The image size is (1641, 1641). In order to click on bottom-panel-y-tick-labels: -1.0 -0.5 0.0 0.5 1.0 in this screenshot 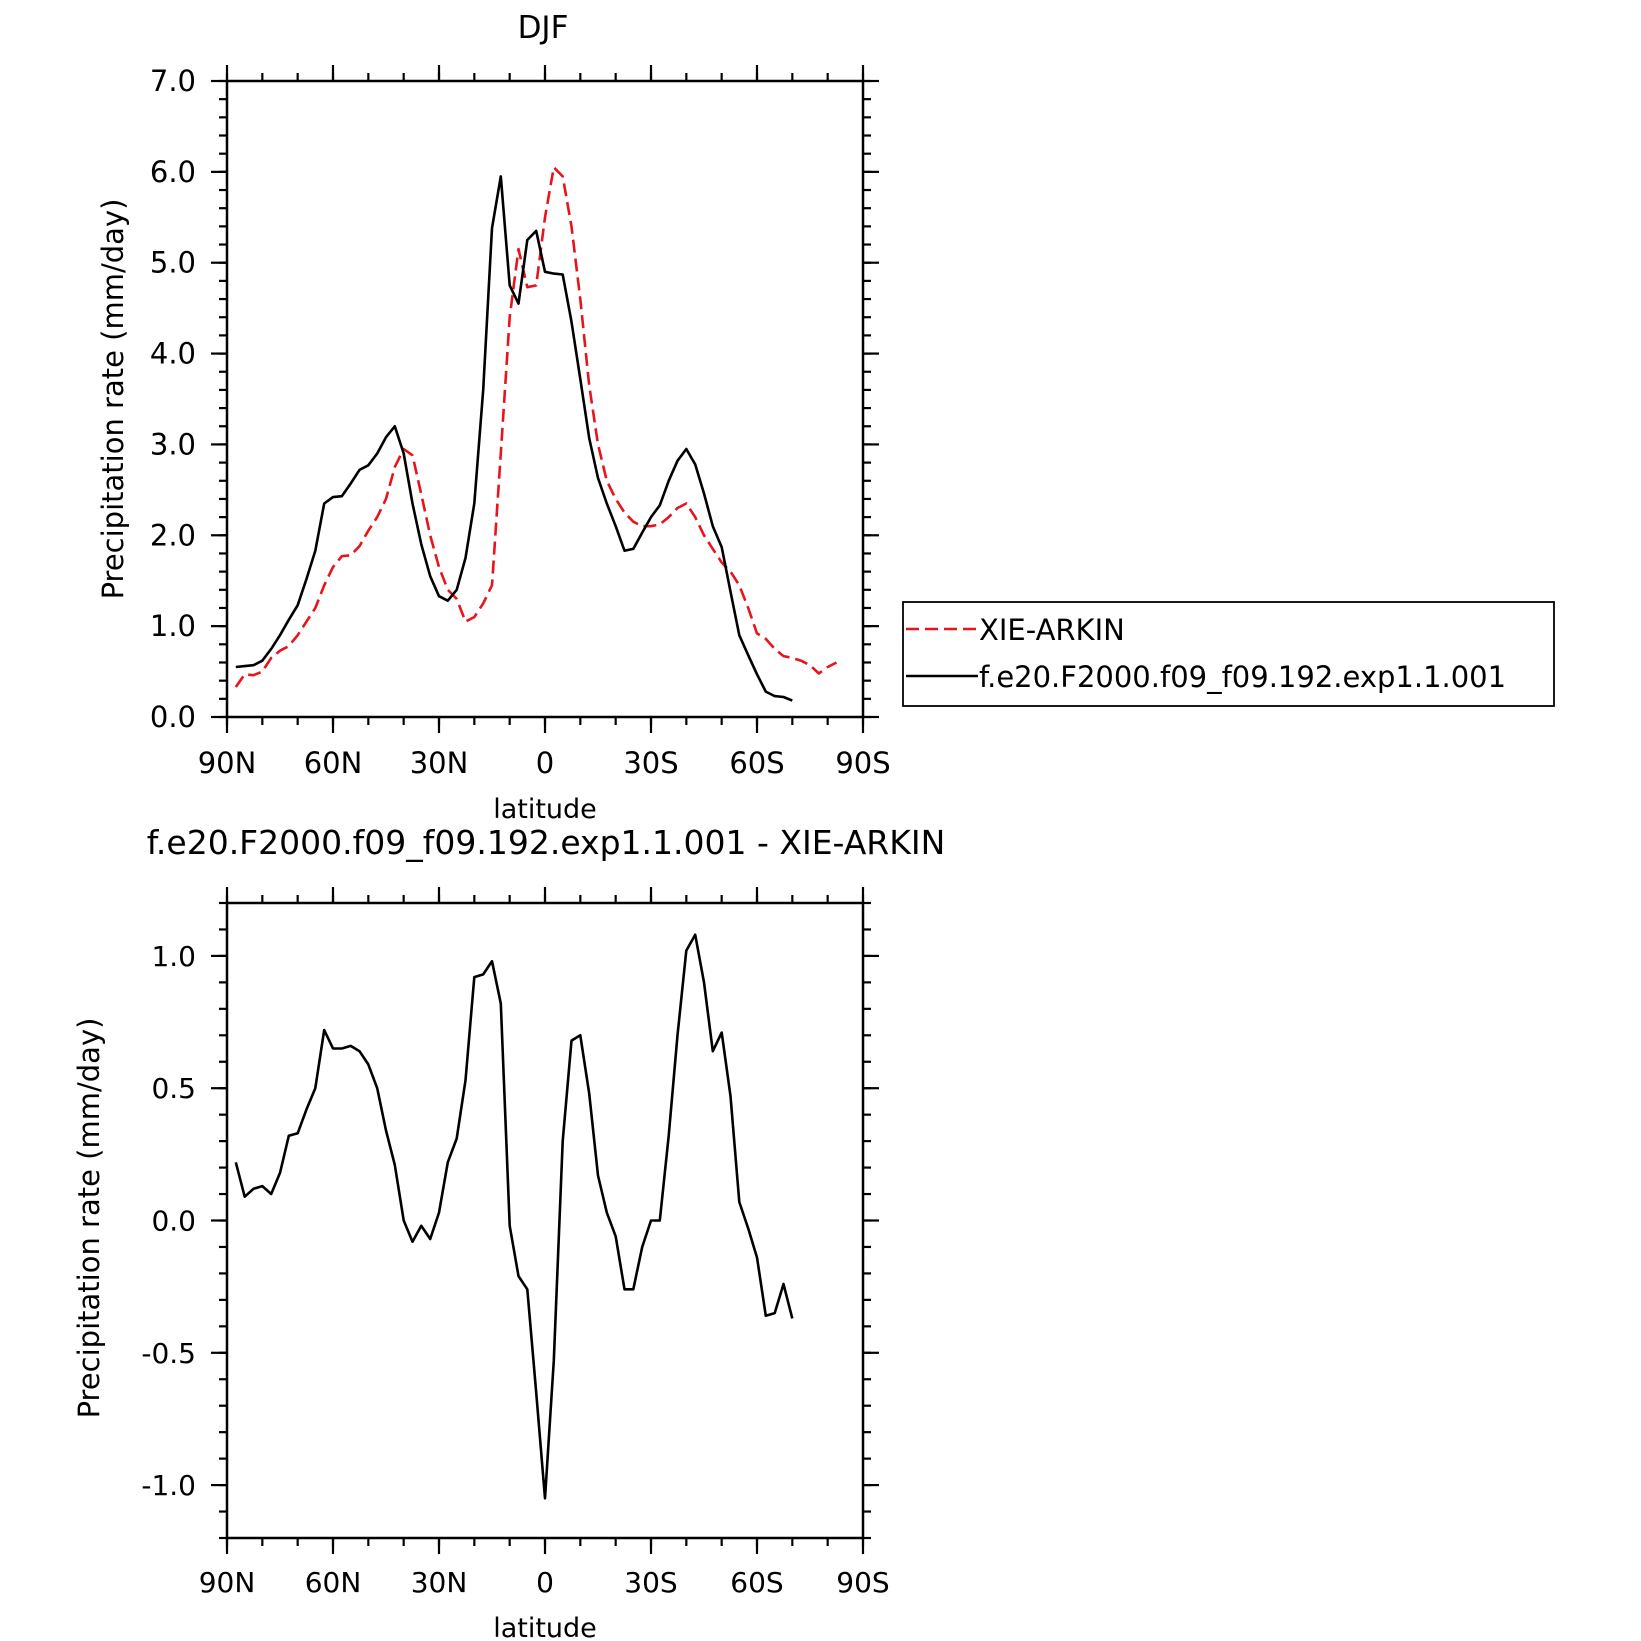, I will do `click(168, 1221)`.